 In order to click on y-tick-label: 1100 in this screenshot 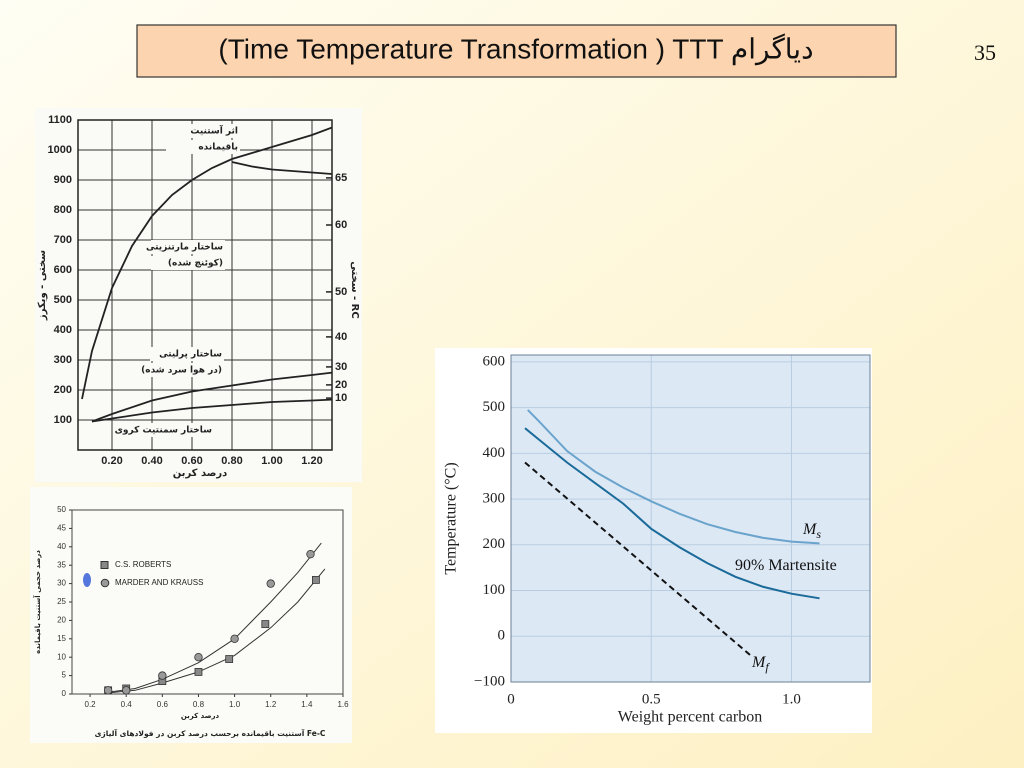, I will do `click(60, 120)`.